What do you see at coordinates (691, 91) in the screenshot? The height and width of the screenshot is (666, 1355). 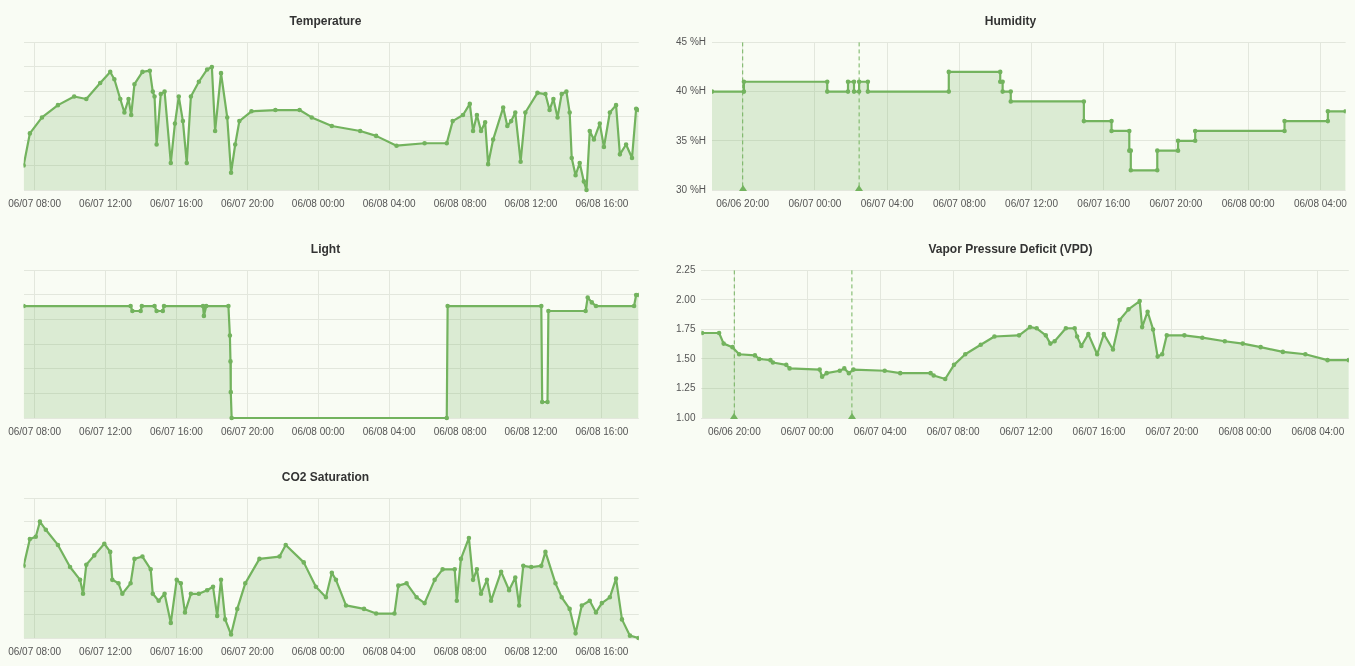 I see `y-tick-label: 40 %H` at bounding box center [691, 91].